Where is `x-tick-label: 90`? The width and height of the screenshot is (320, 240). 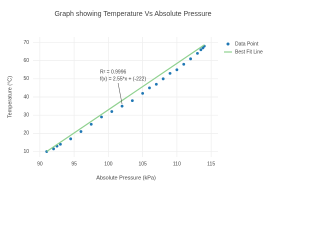 x-tick-label: 90 is located at coordinates (40, 164).